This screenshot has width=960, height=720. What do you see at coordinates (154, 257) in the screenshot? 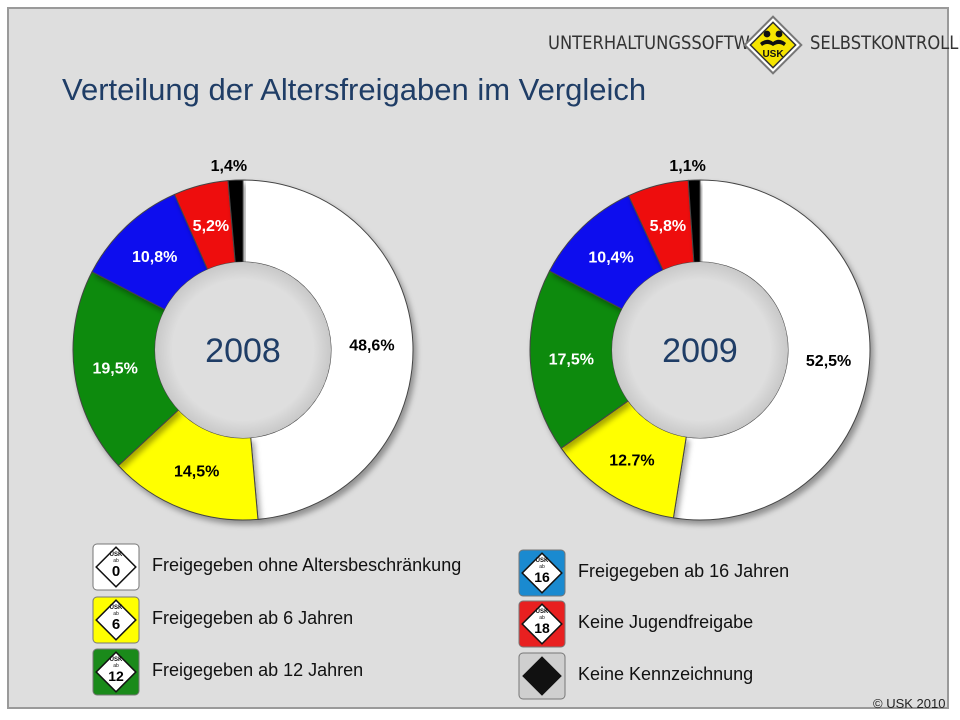
I see `value-label-ab-16-2008: 10,8%` at bounding box center [154, 257].